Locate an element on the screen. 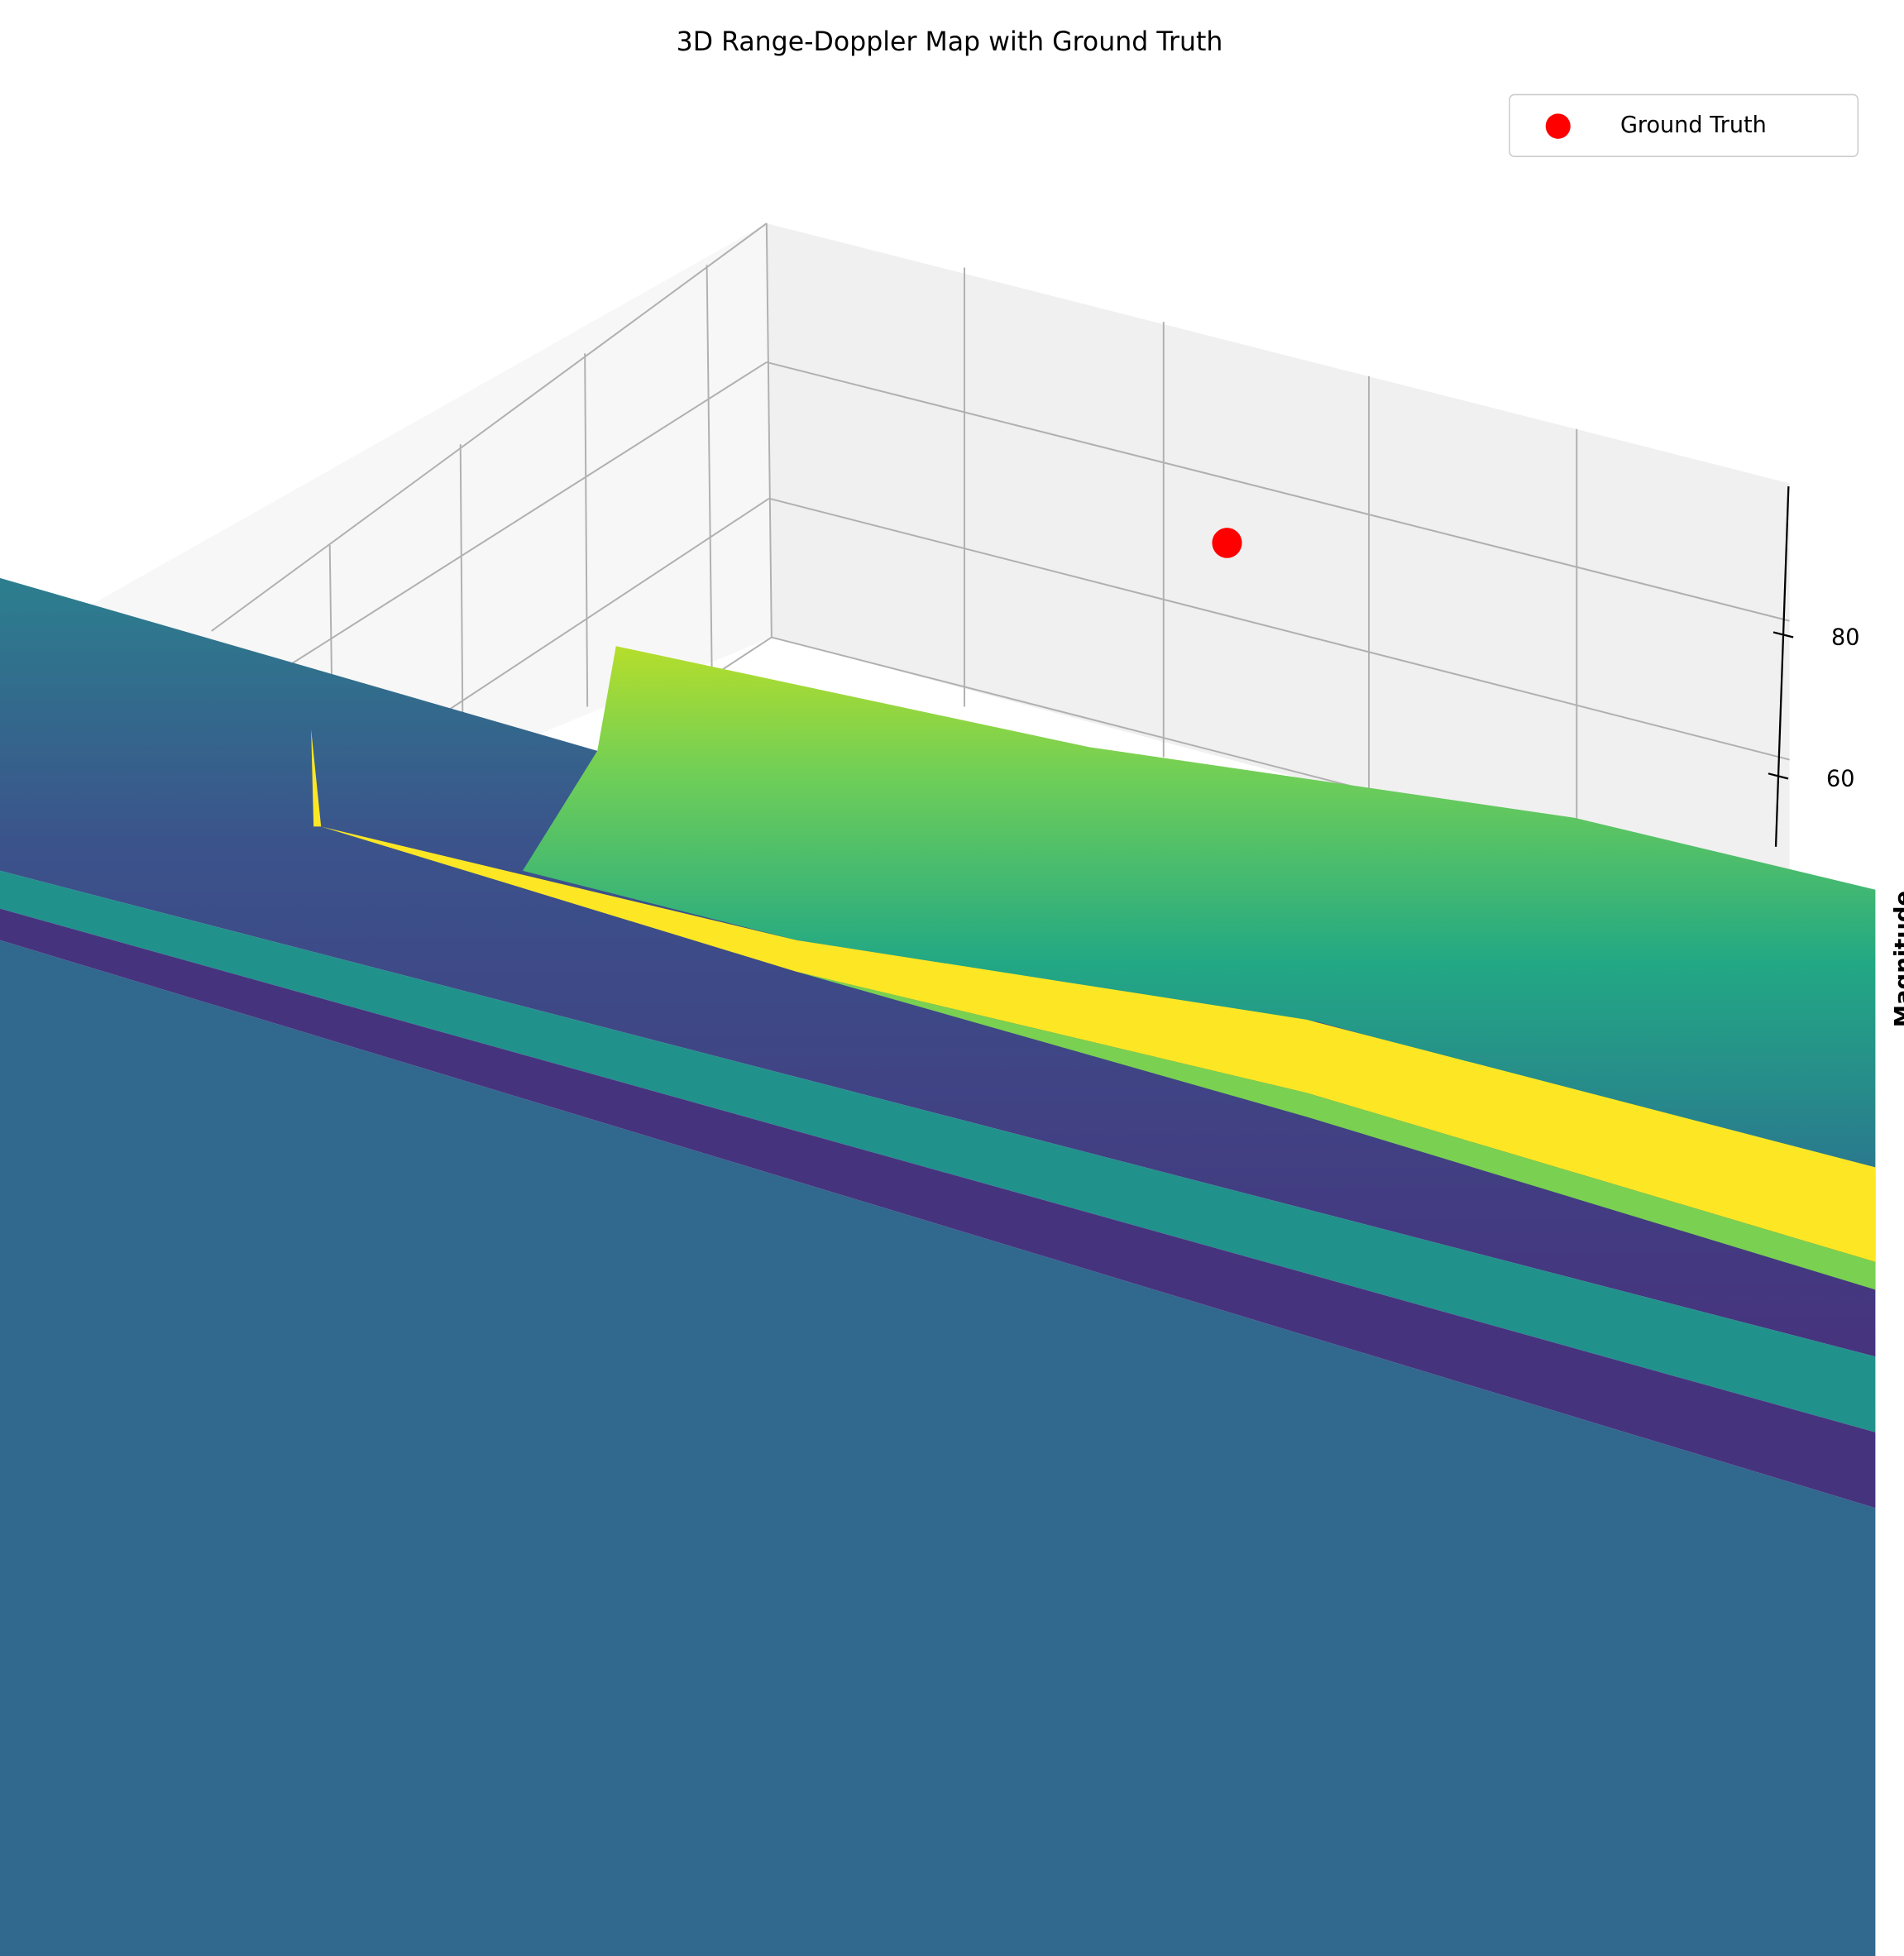  z-tick-label: 60 is located at coordinates (1840, 778).